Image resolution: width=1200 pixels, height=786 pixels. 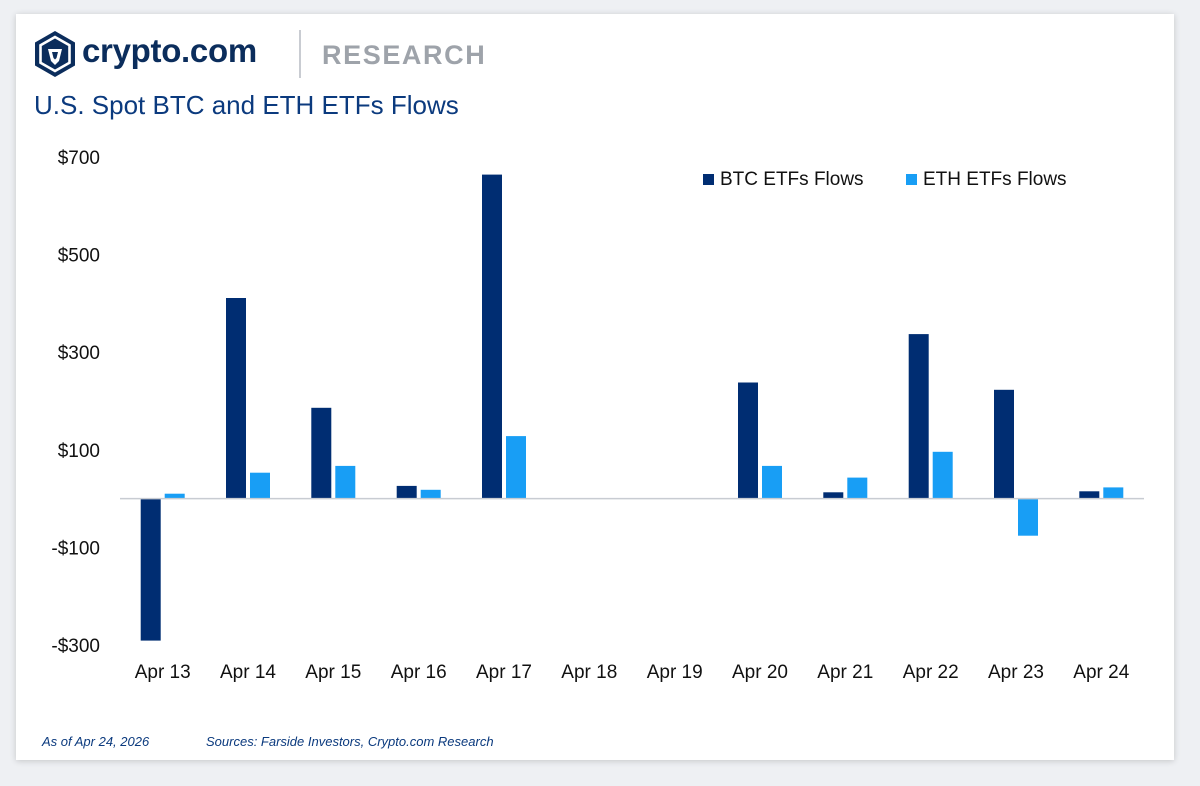 I want to click on x-tick-label: Apr 19, so click(x=675, y=672).